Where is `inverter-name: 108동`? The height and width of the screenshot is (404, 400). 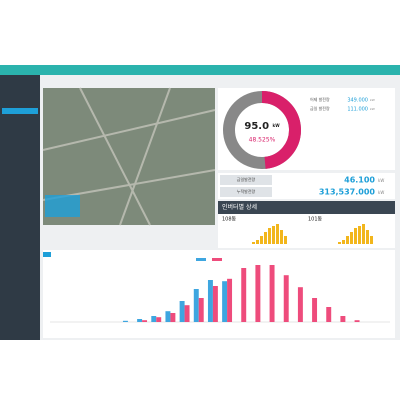
inverter-name: 108동 is located at coordinates (229, 220).